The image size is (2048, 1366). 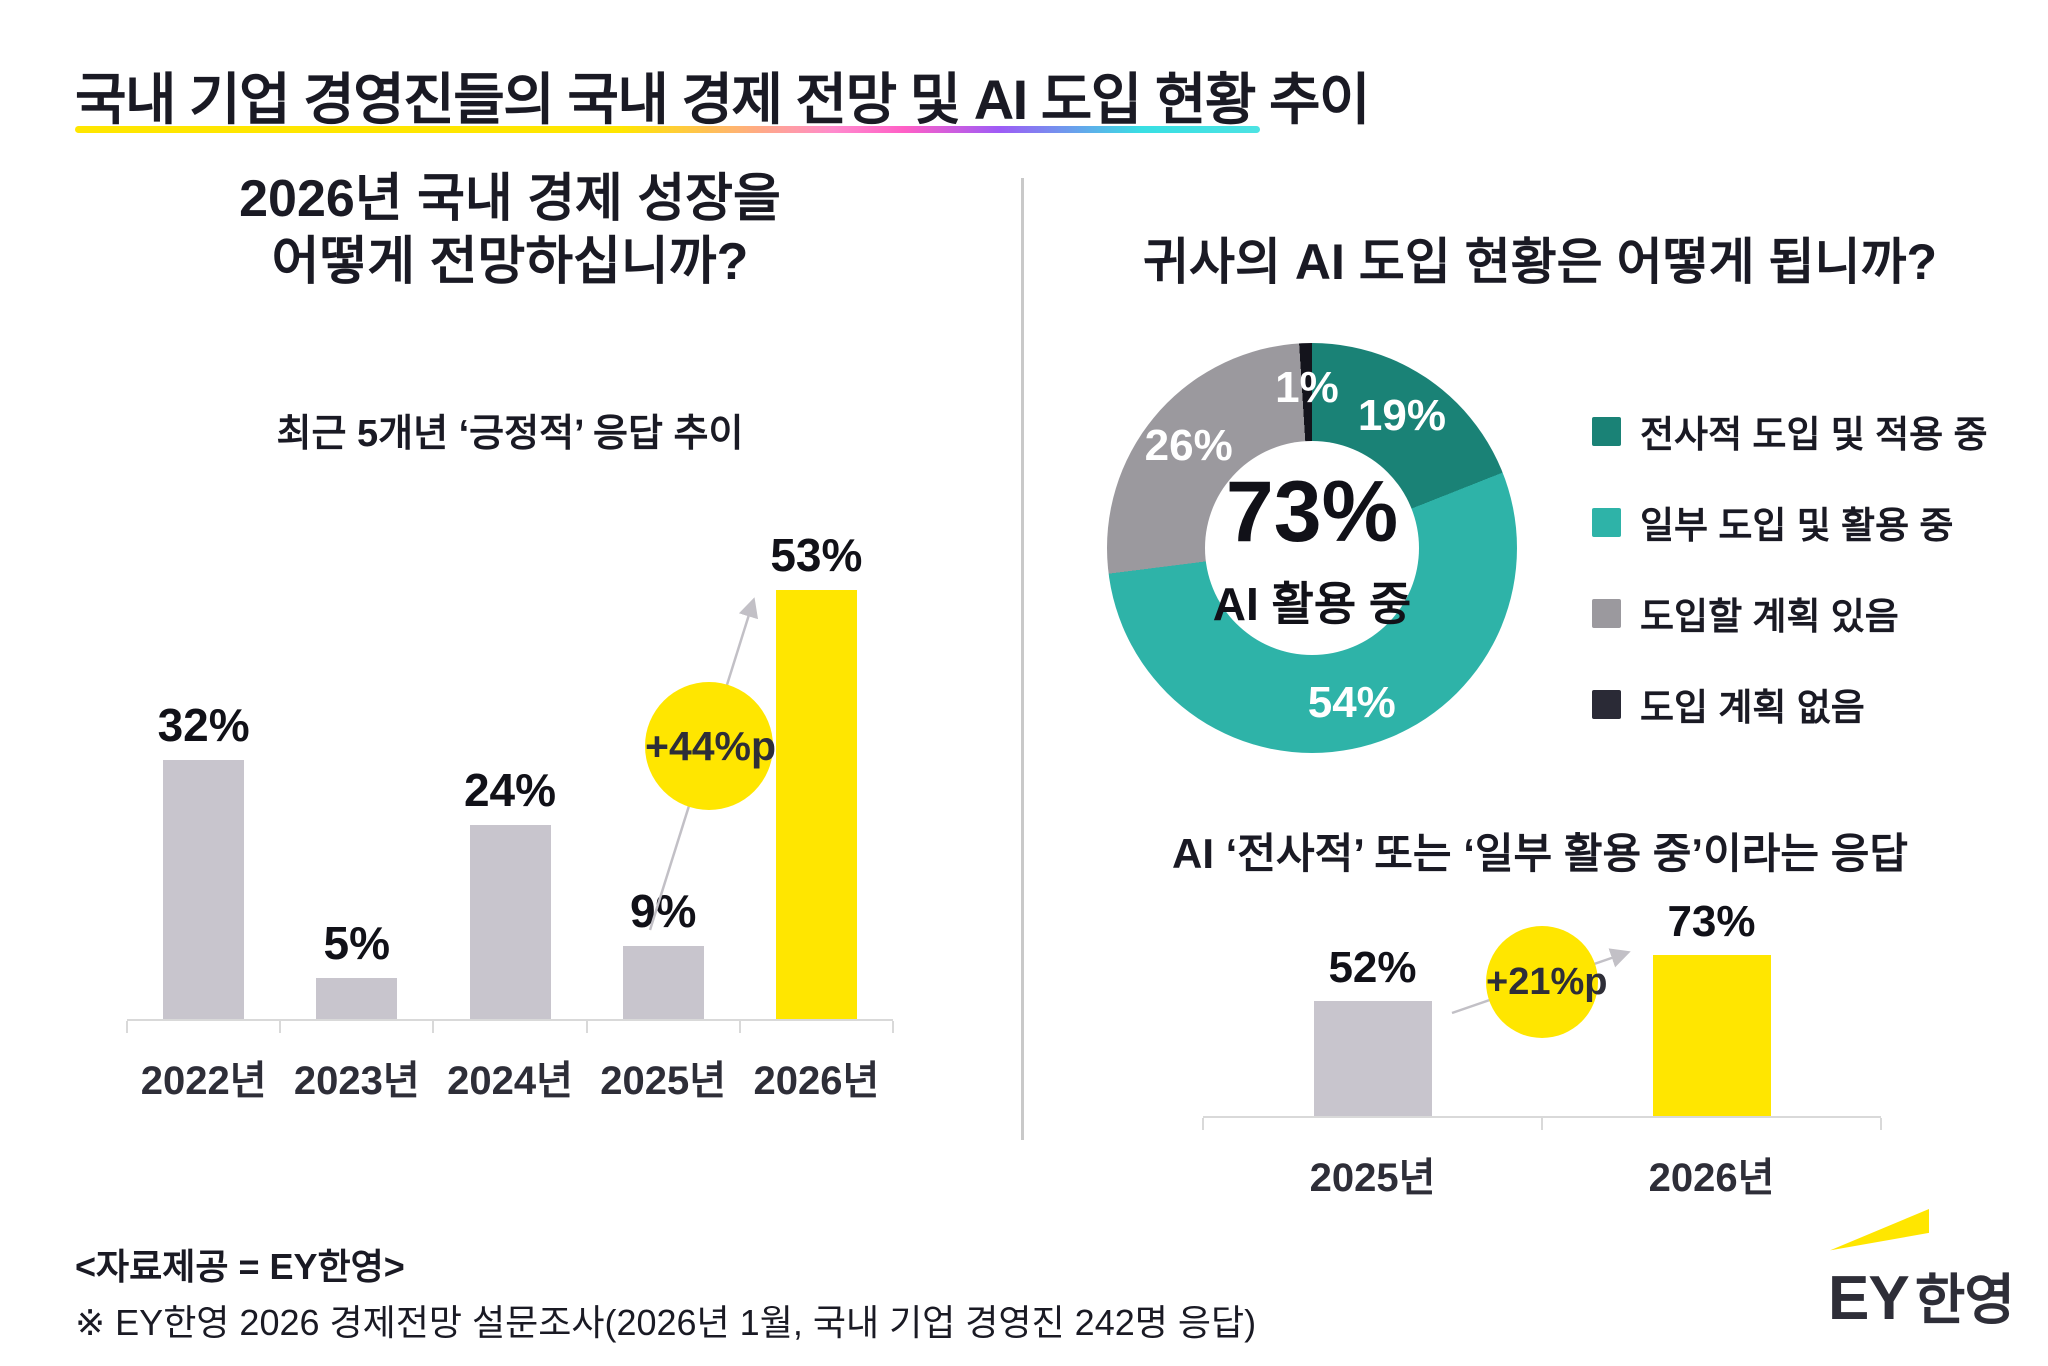 What do you see at coordinates (1879, 1230) in the screenshot?
I see `ey-beam-icon` at bounding box center [1879, 1230].